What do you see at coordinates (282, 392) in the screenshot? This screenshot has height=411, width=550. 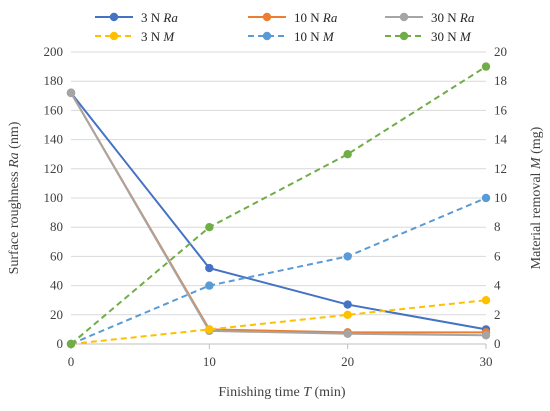 I see `x-axis-title: Finishing time T (min)` at bounding box center [282, 392].